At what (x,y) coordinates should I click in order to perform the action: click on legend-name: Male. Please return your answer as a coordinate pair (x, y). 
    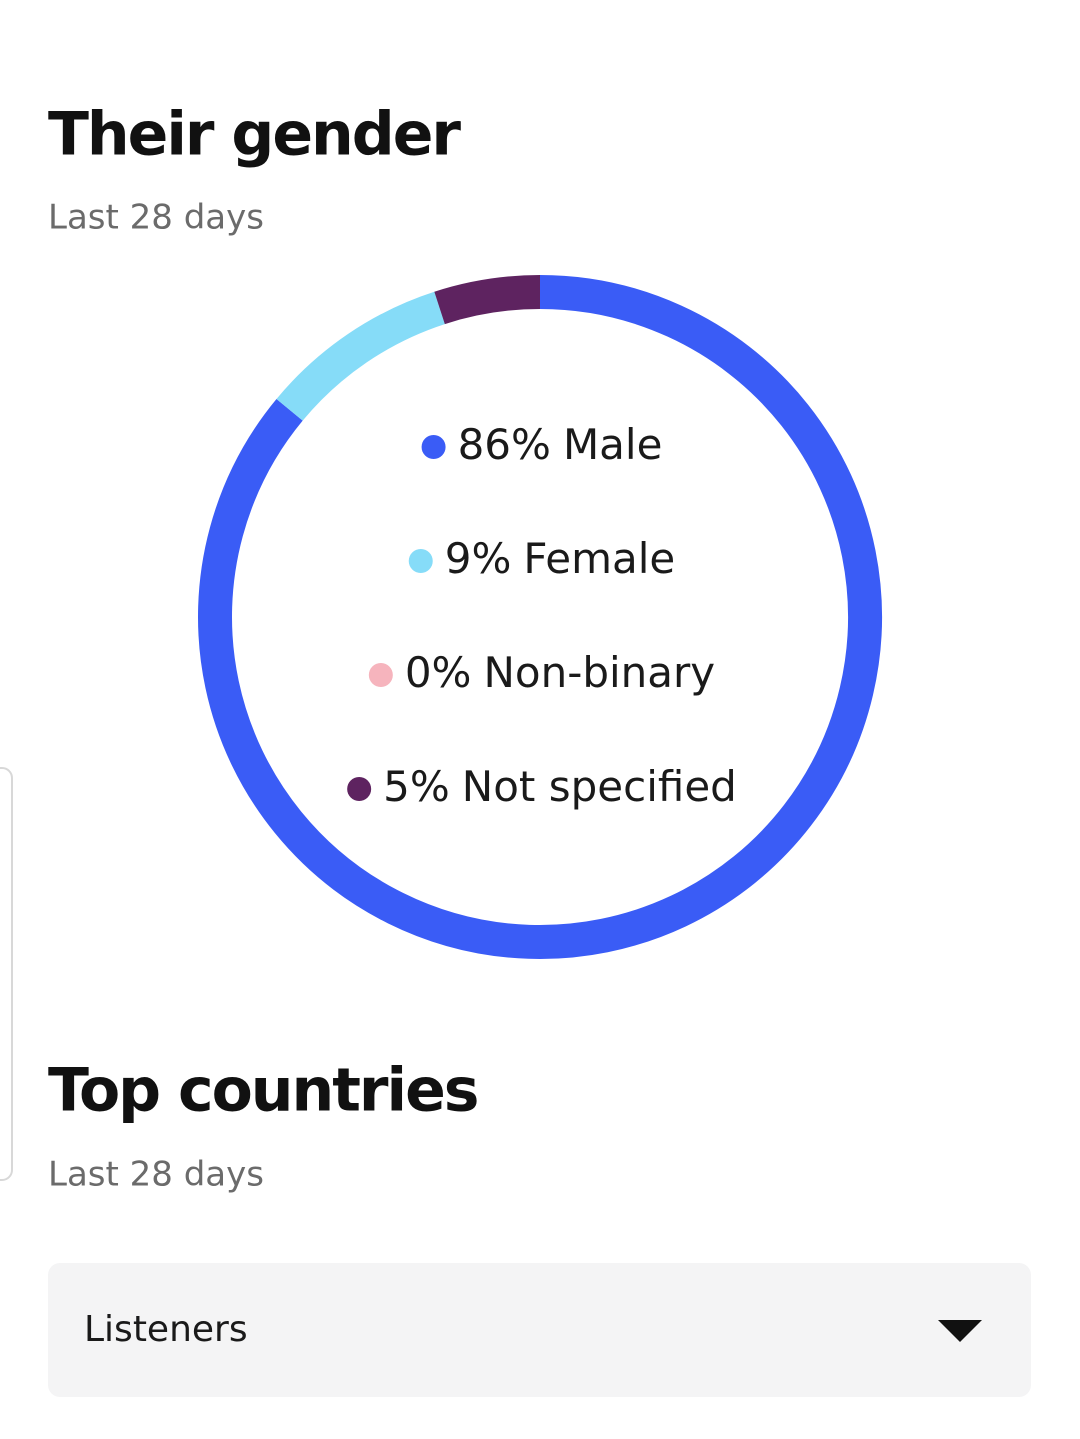
    Looking at the image, I should click on (612, 444).